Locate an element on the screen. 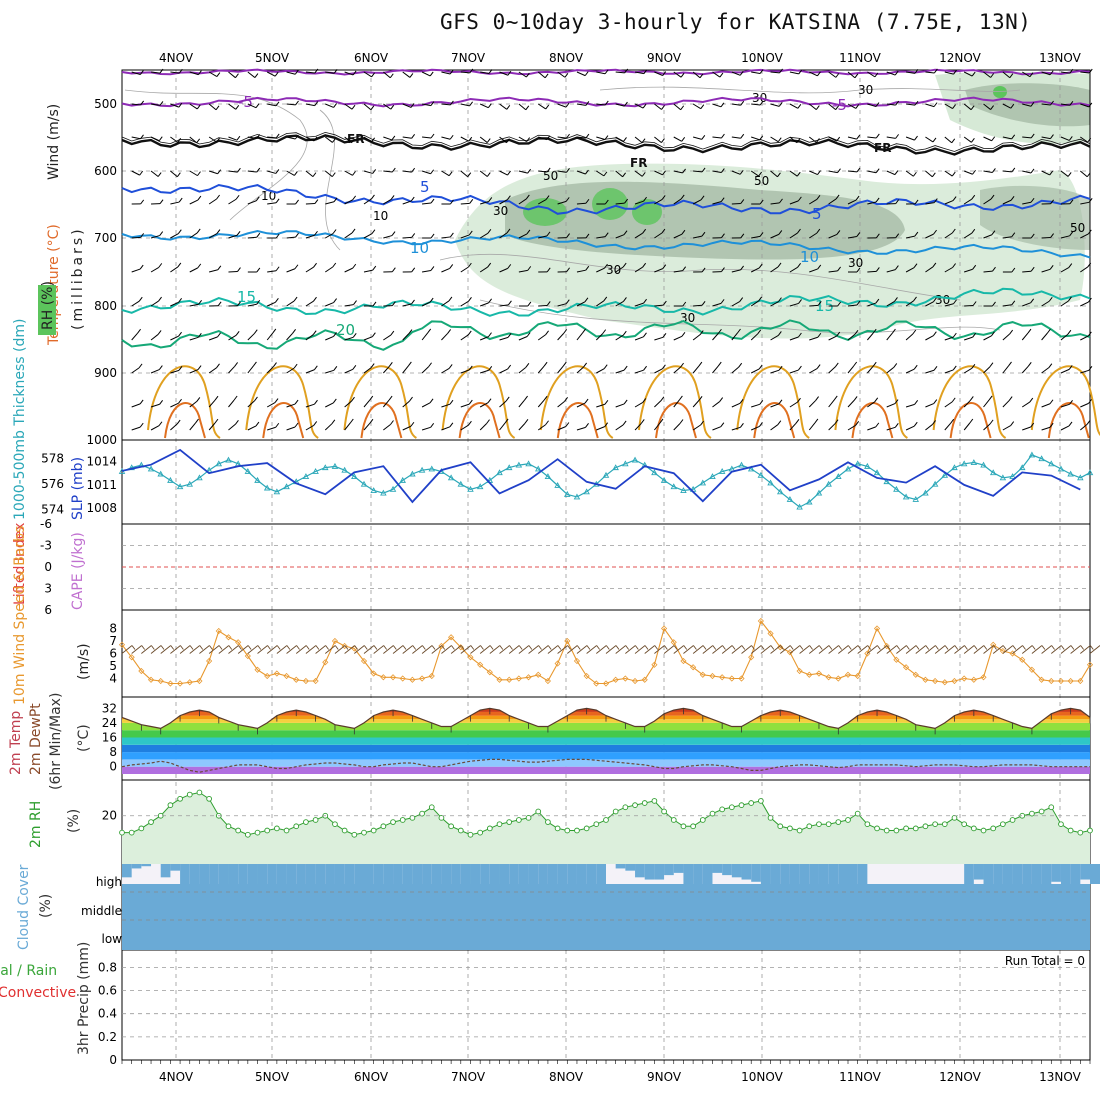  freezing-level-double is located at coordinates (606, 141).